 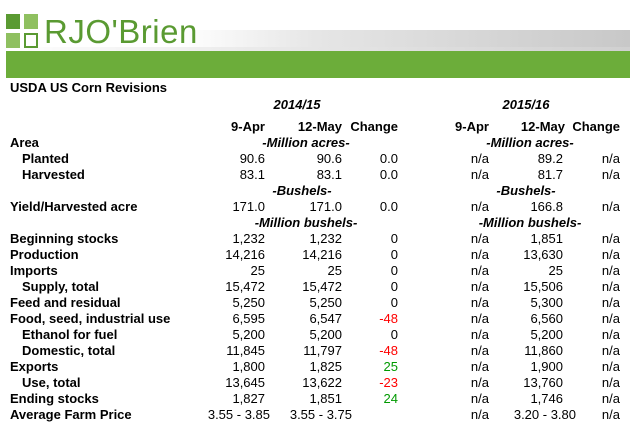 I want to click on brand-name: RJO'Brien, so click(x=121, y=31).